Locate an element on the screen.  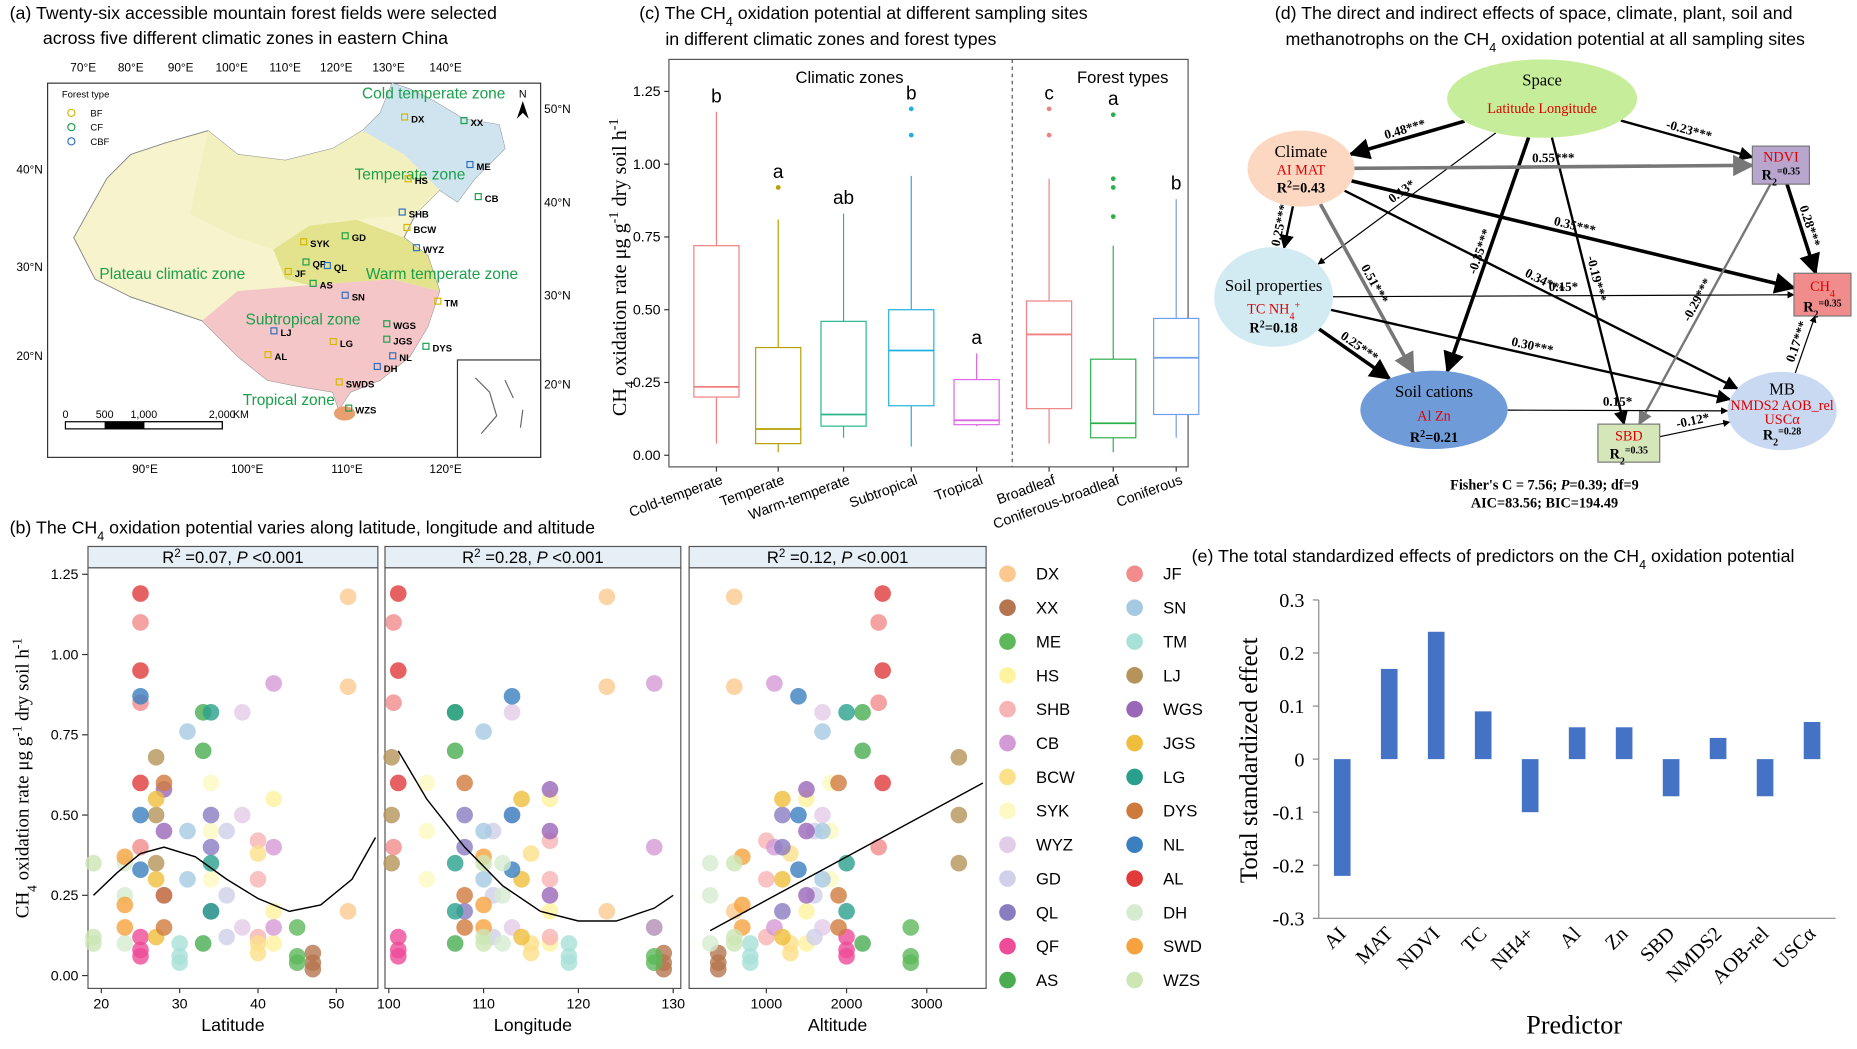
scale-label: 2,000 is located at coordinates (222, 415).